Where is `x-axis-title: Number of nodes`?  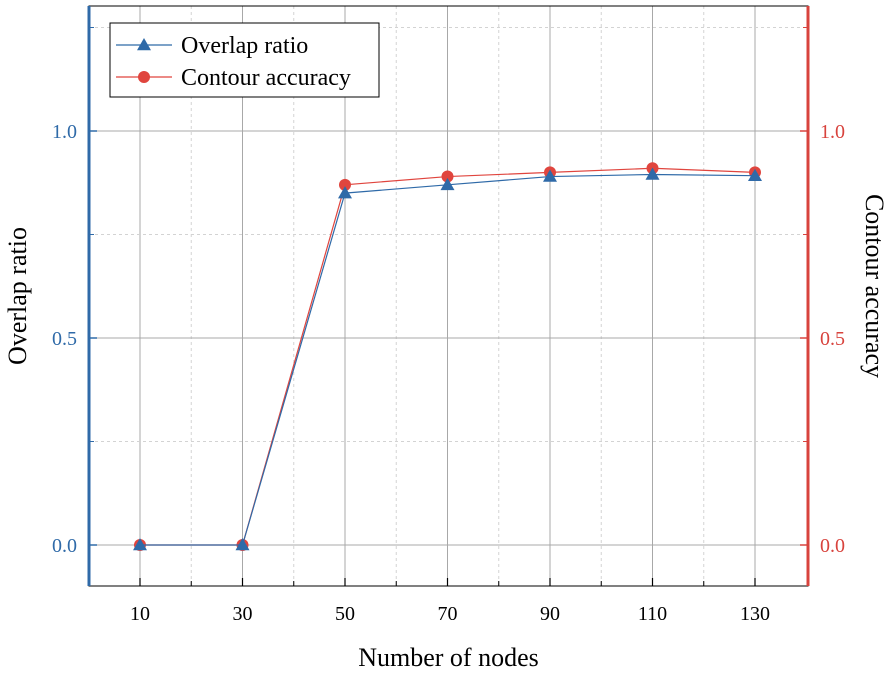
x-axis-title: Number of nodes is located at coordinates (448, 657).